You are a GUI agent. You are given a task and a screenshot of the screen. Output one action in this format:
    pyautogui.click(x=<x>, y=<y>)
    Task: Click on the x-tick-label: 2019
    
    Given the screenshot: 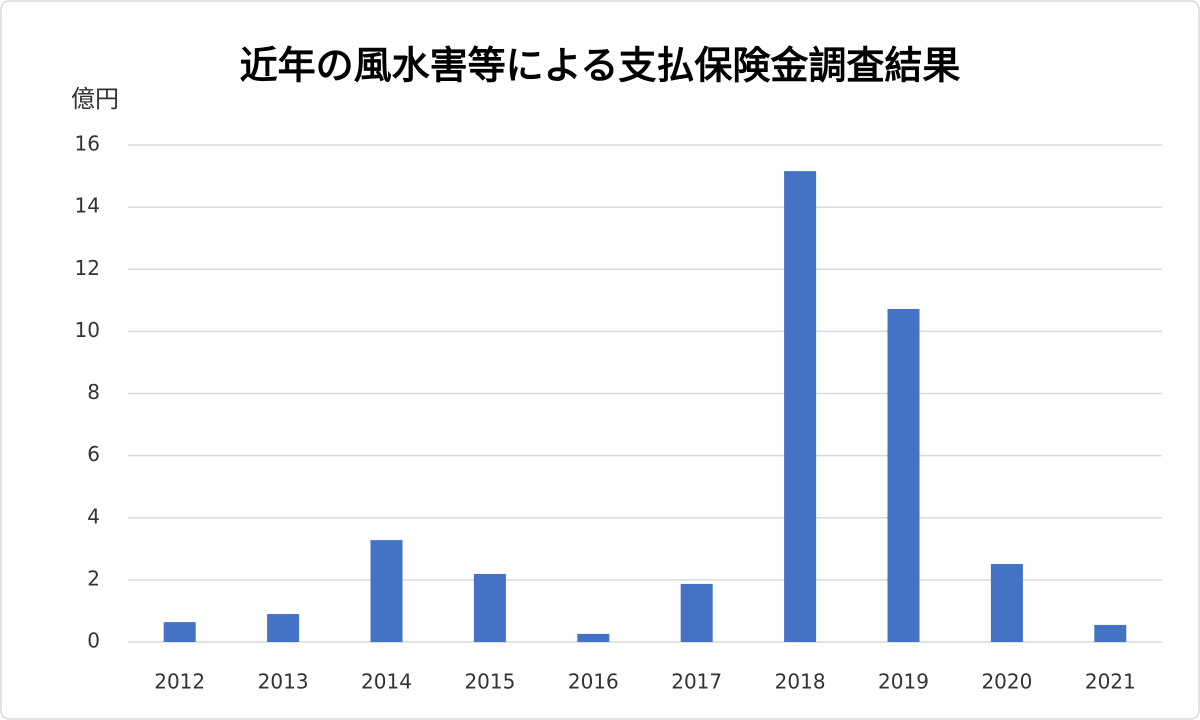 What is the action you would take?
    pyautogui.click(x=903, y=682)
    